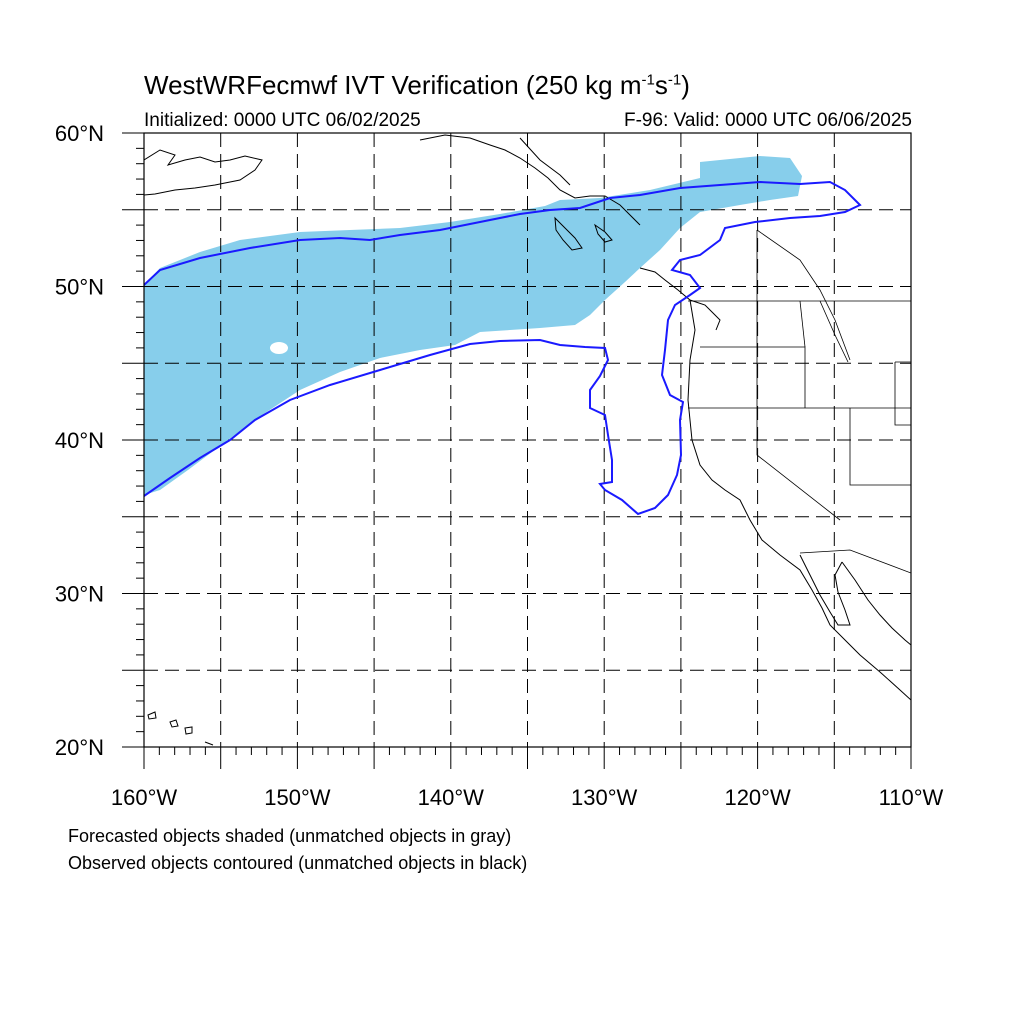 This screenshot has height=1024, width=1024. I want to click on lon-tick-label: 130°W, so click(604, 797).